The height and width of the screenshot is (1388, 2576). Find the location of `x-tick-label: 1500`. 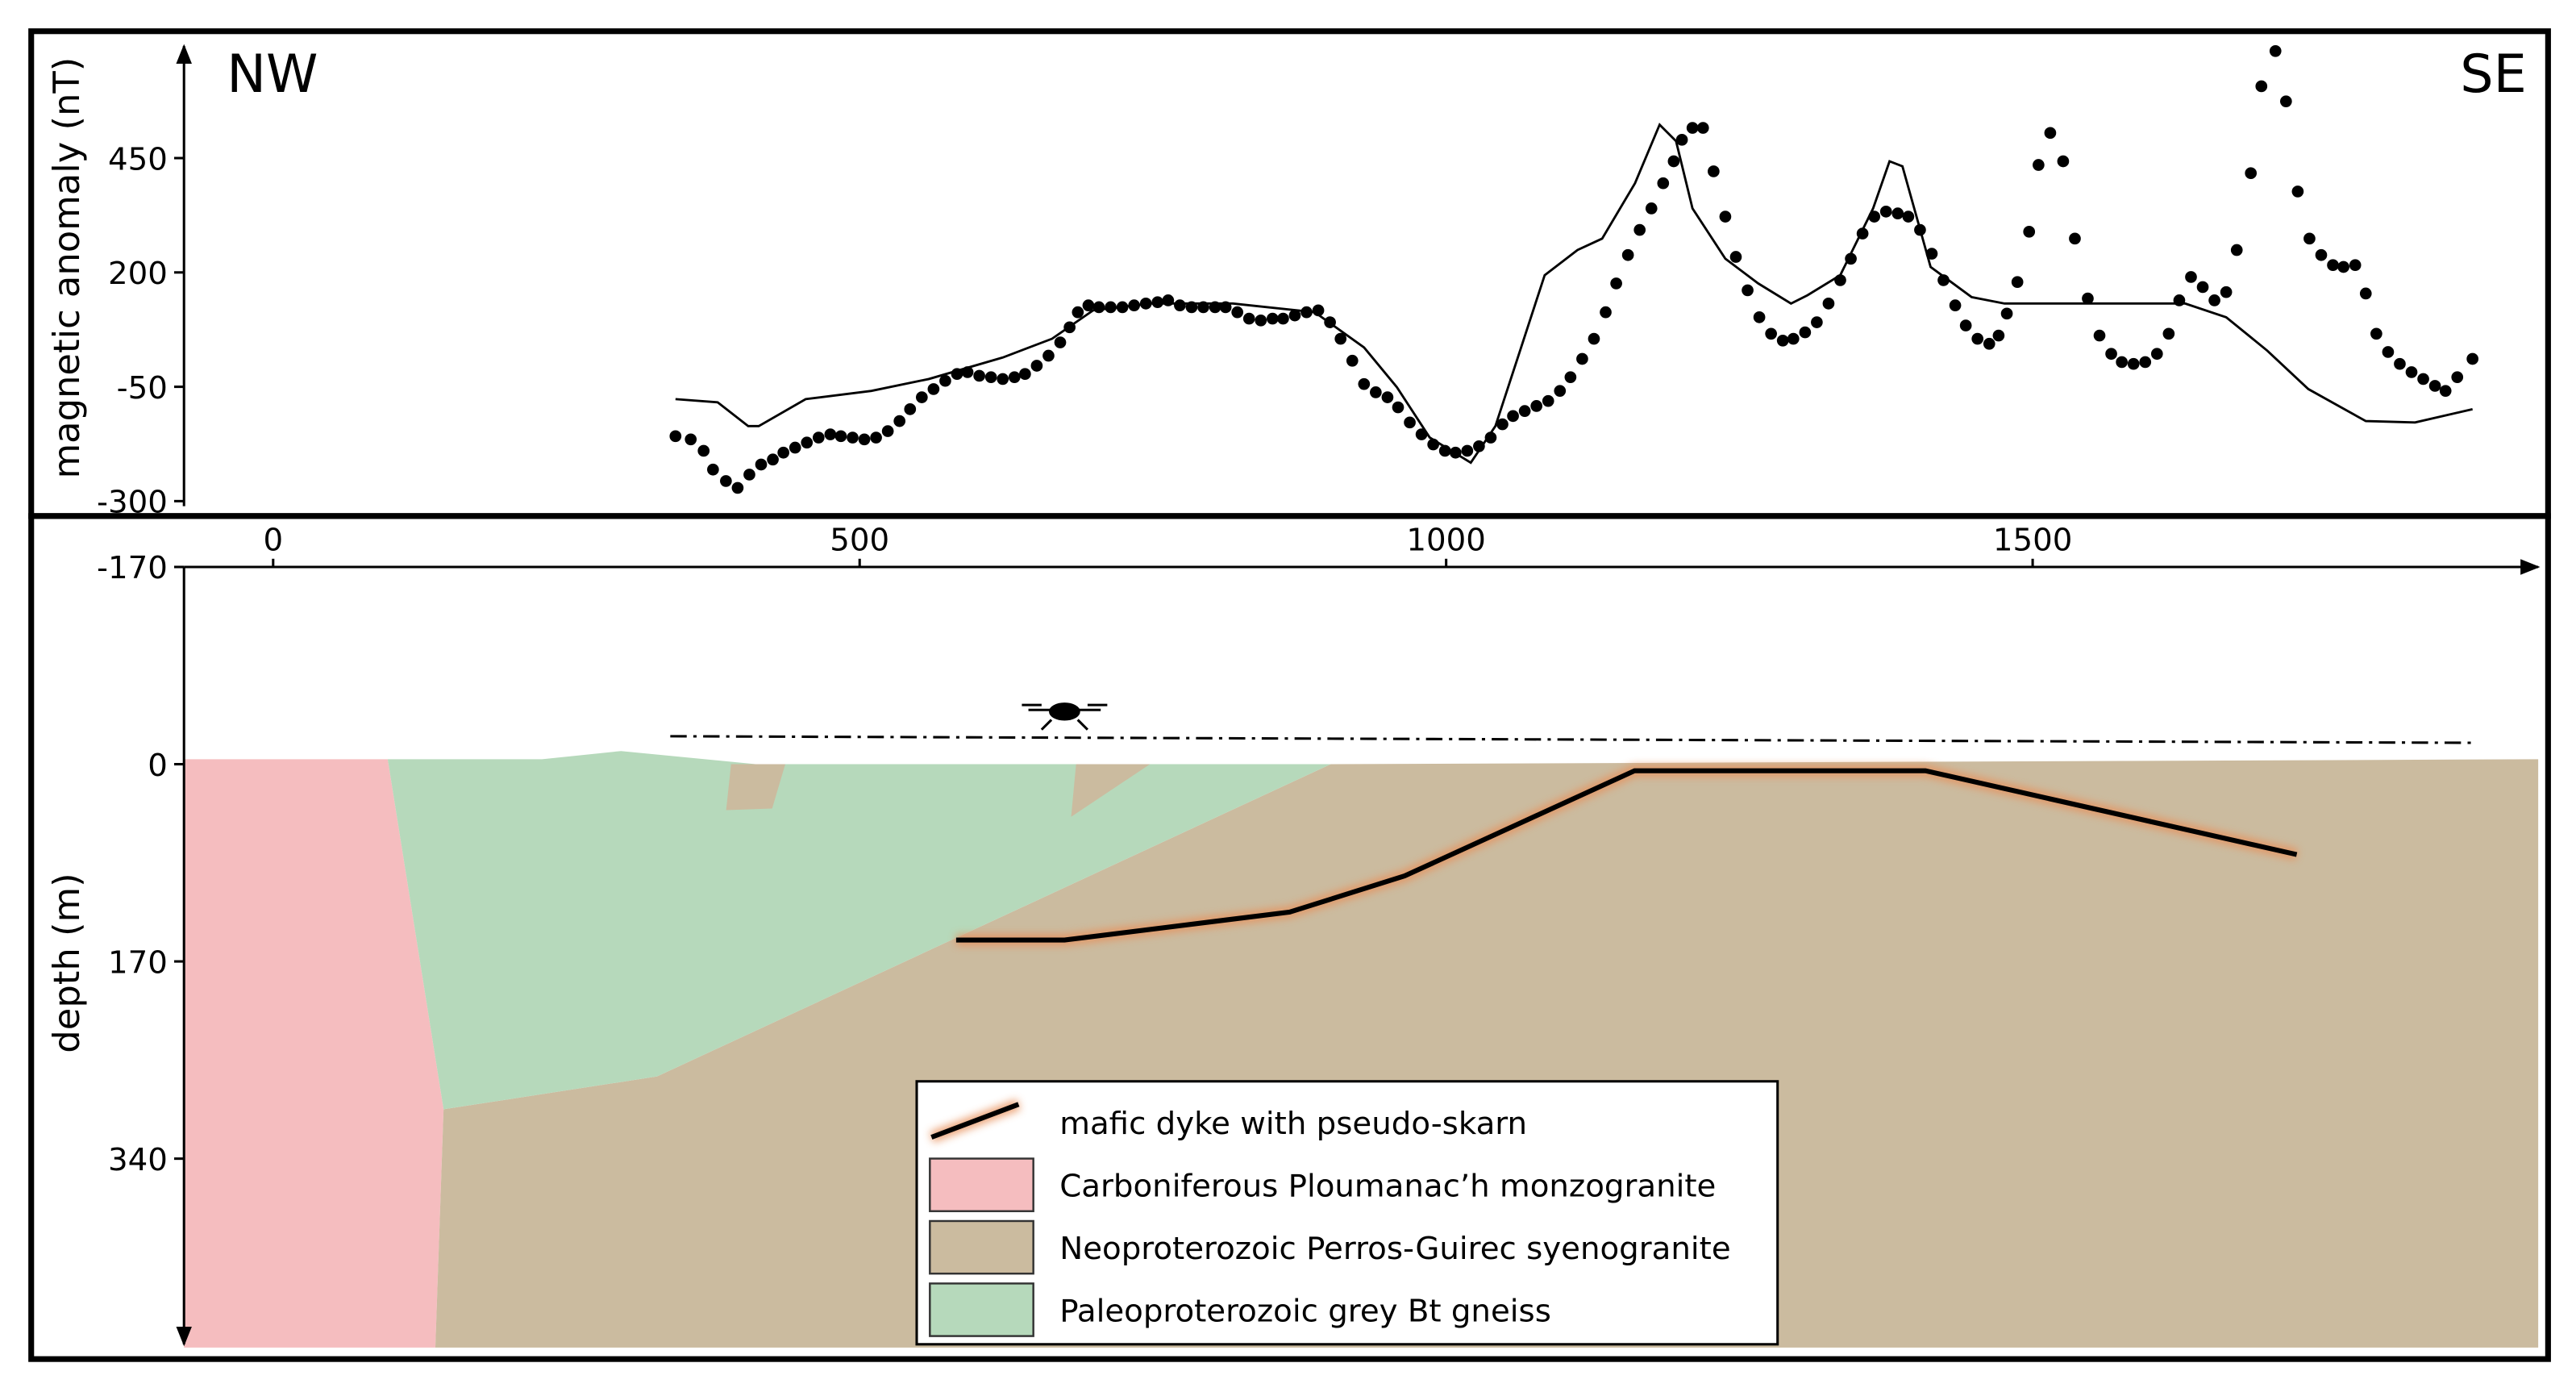

x-tick-label: 1500 is located at coordinates (2033, 541).